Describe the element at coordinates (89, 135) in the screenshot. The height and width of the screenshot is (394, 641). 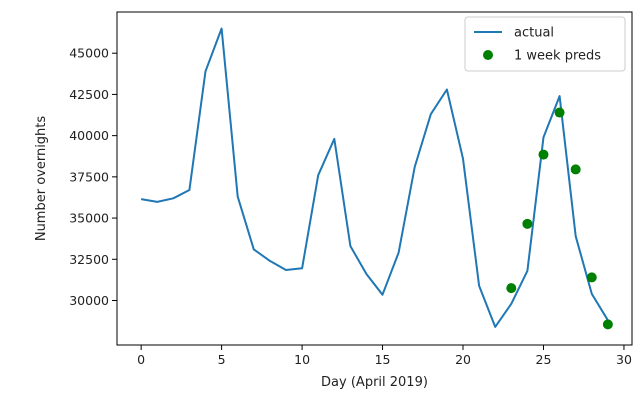
I see `y-tick-label: 40000` at that location.